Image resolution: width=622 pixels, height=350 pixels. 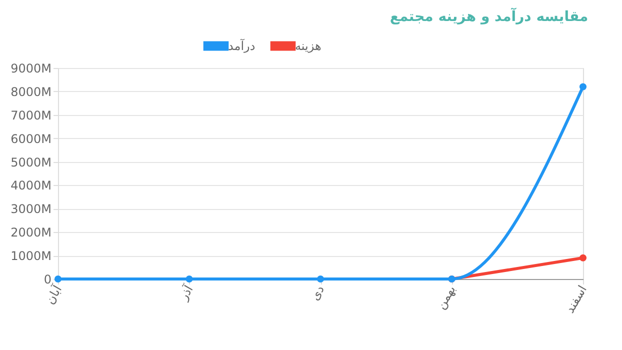 What do you see at coordinates (489, 16) in the screenshot?
I see `chart-title: مقایسه درآمد و هزینه مجتمع` at bounding box center [489, 16].